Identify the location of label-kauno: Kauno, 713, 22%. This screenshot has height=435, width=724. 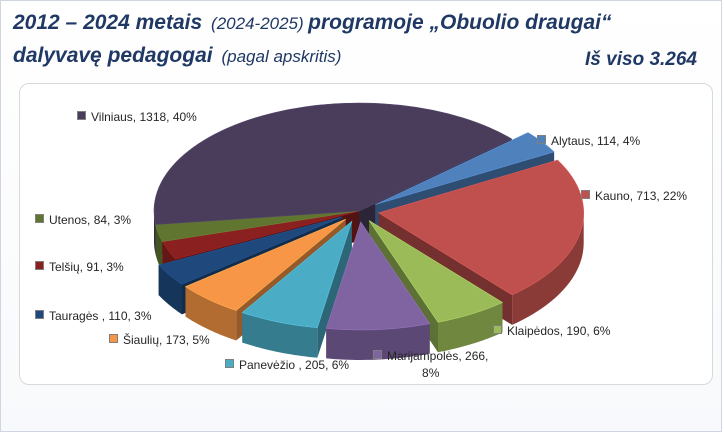
(634, 196).